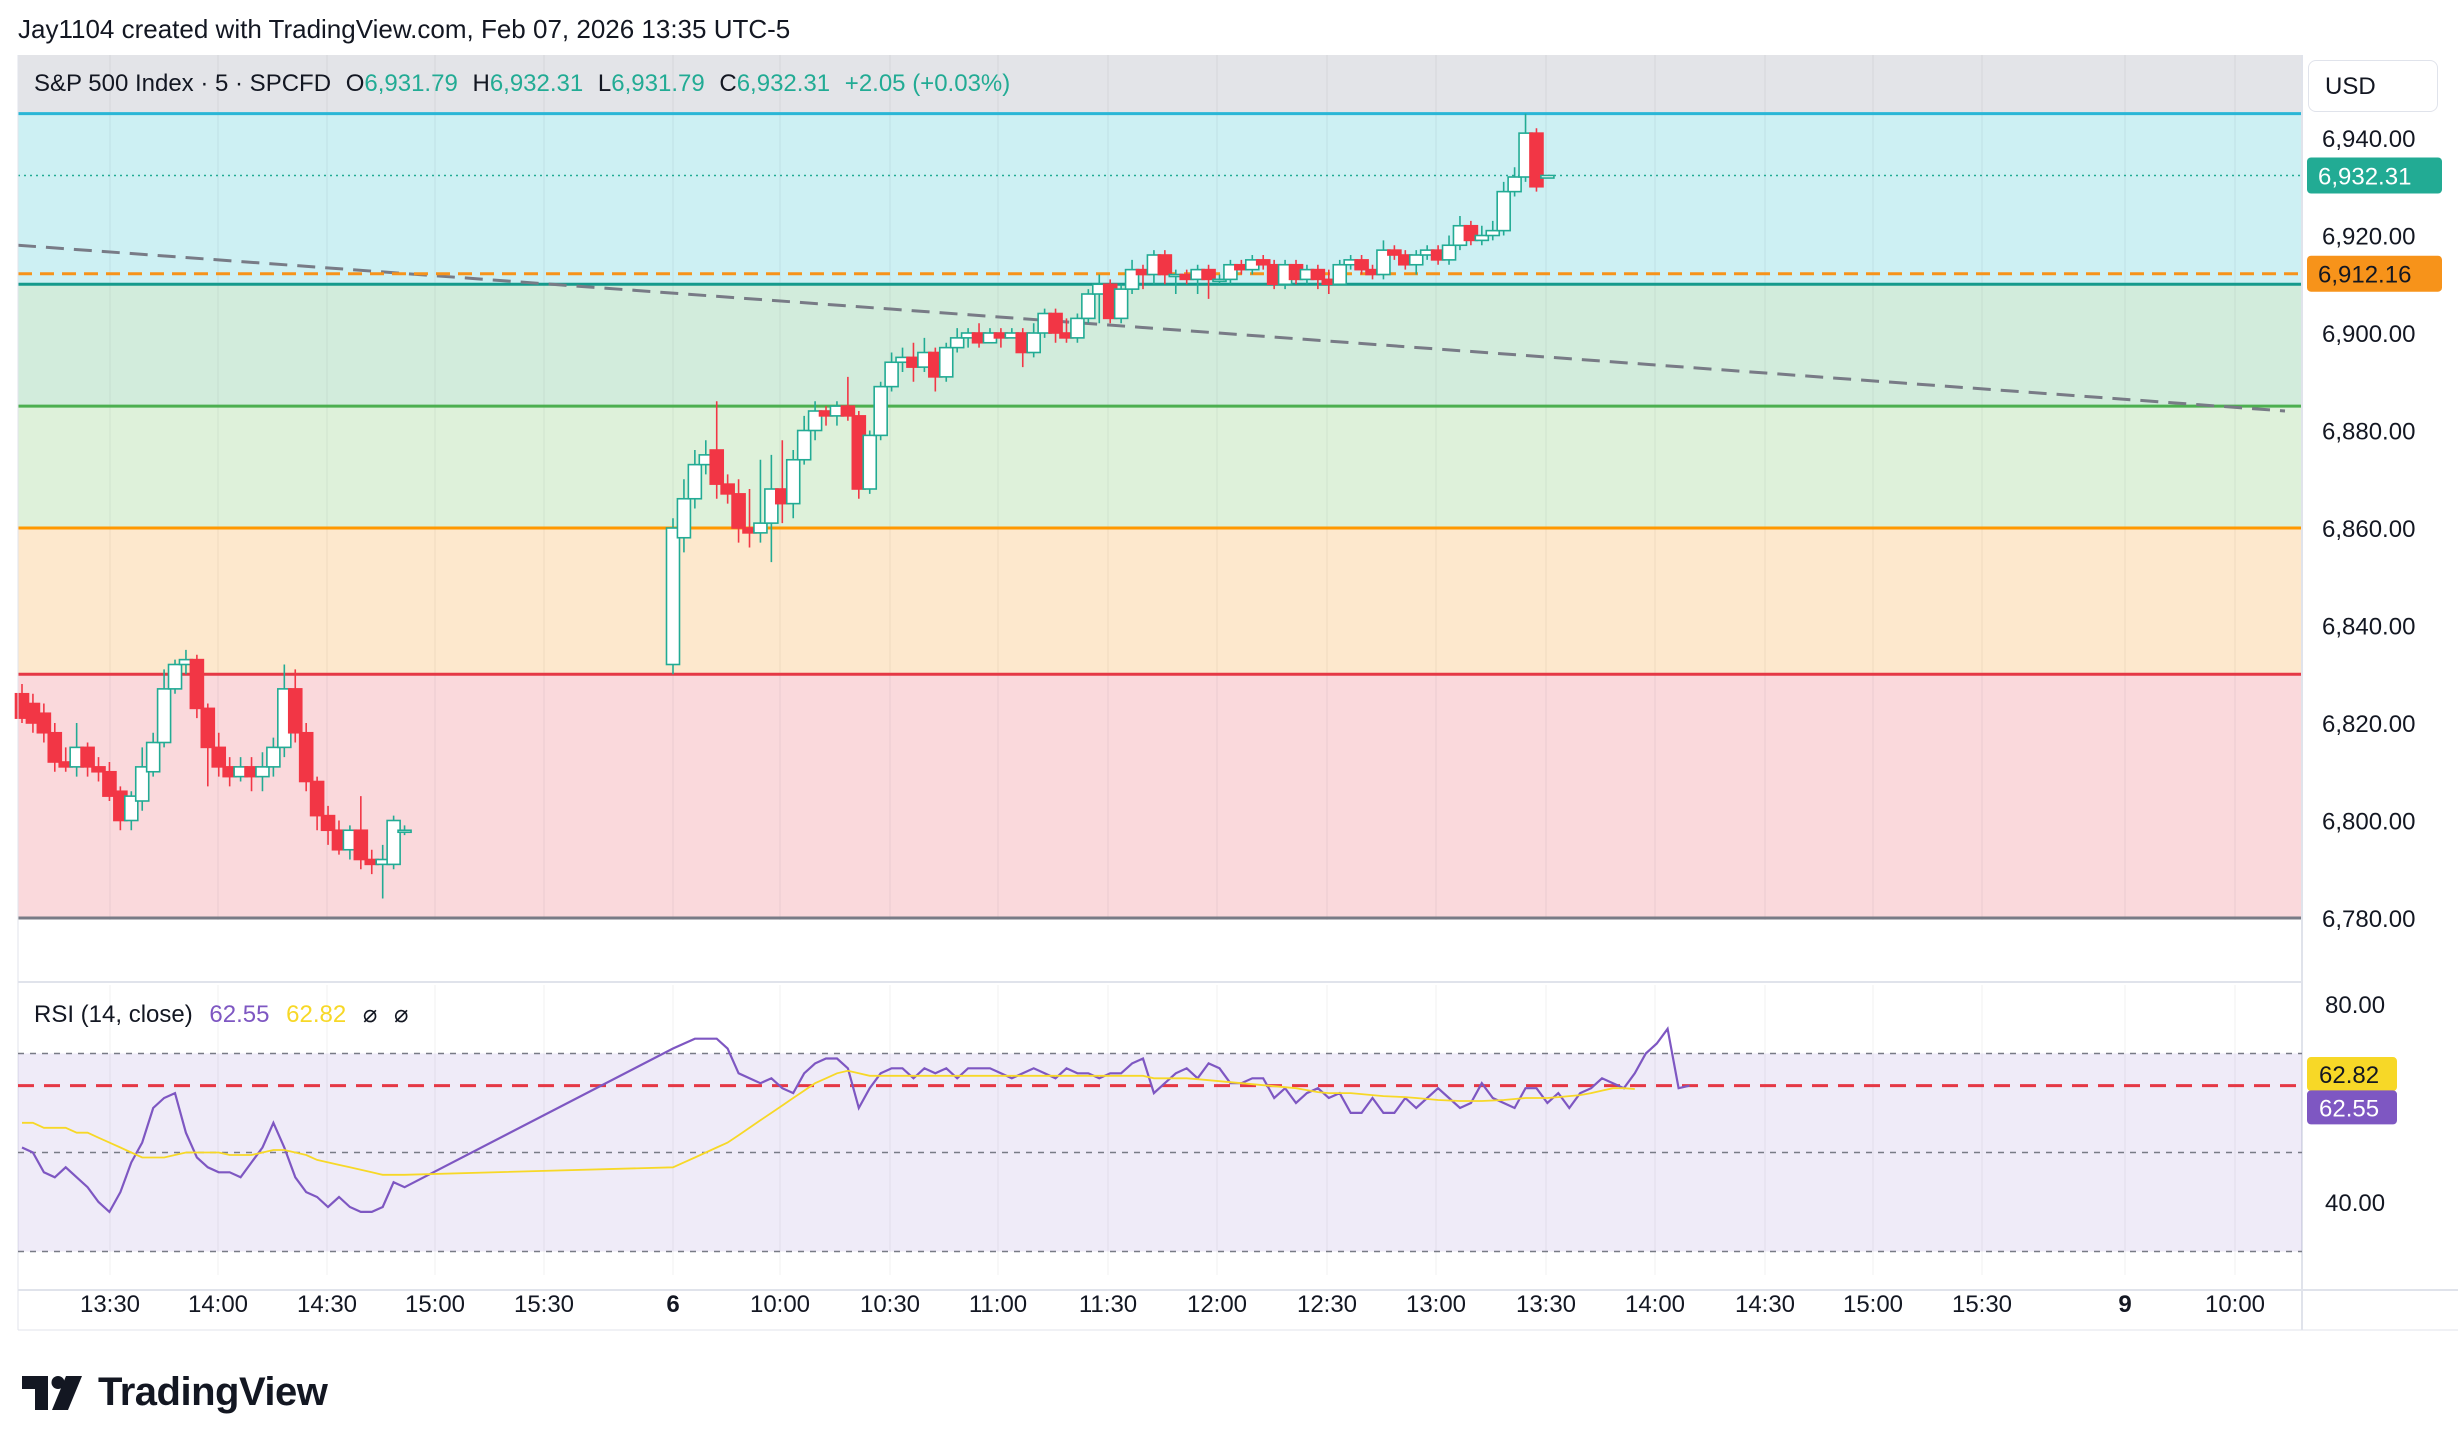  Describe the element at coordinates (316, 1014) in the screenshot. I see `rsi-ma-value: 62.82` at that location.